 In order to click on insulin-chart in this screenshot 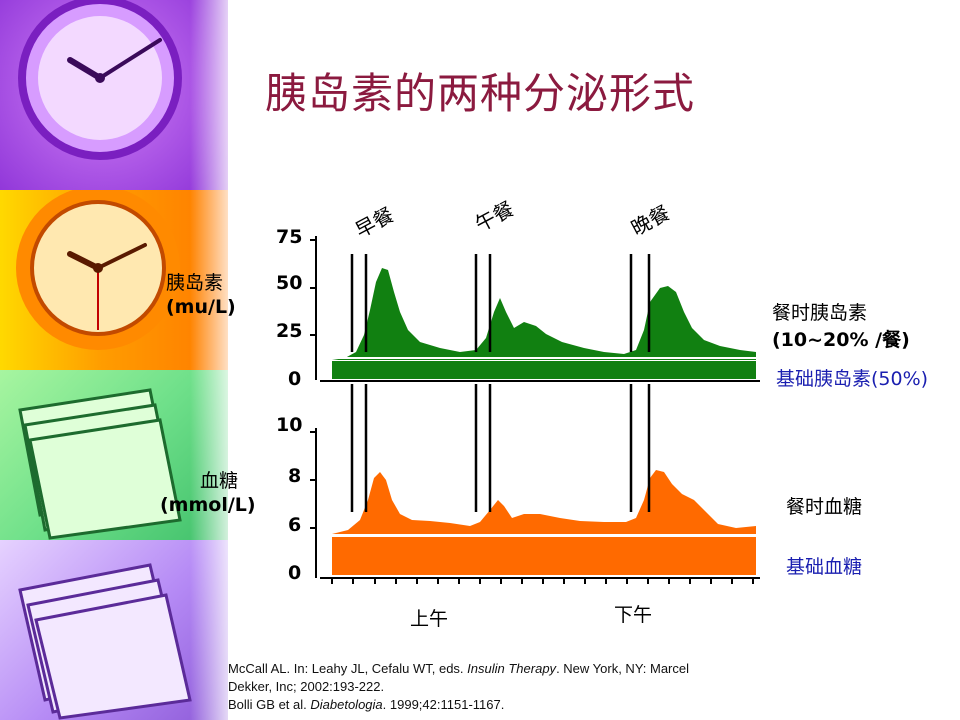, I will do `click(535, 309)`.